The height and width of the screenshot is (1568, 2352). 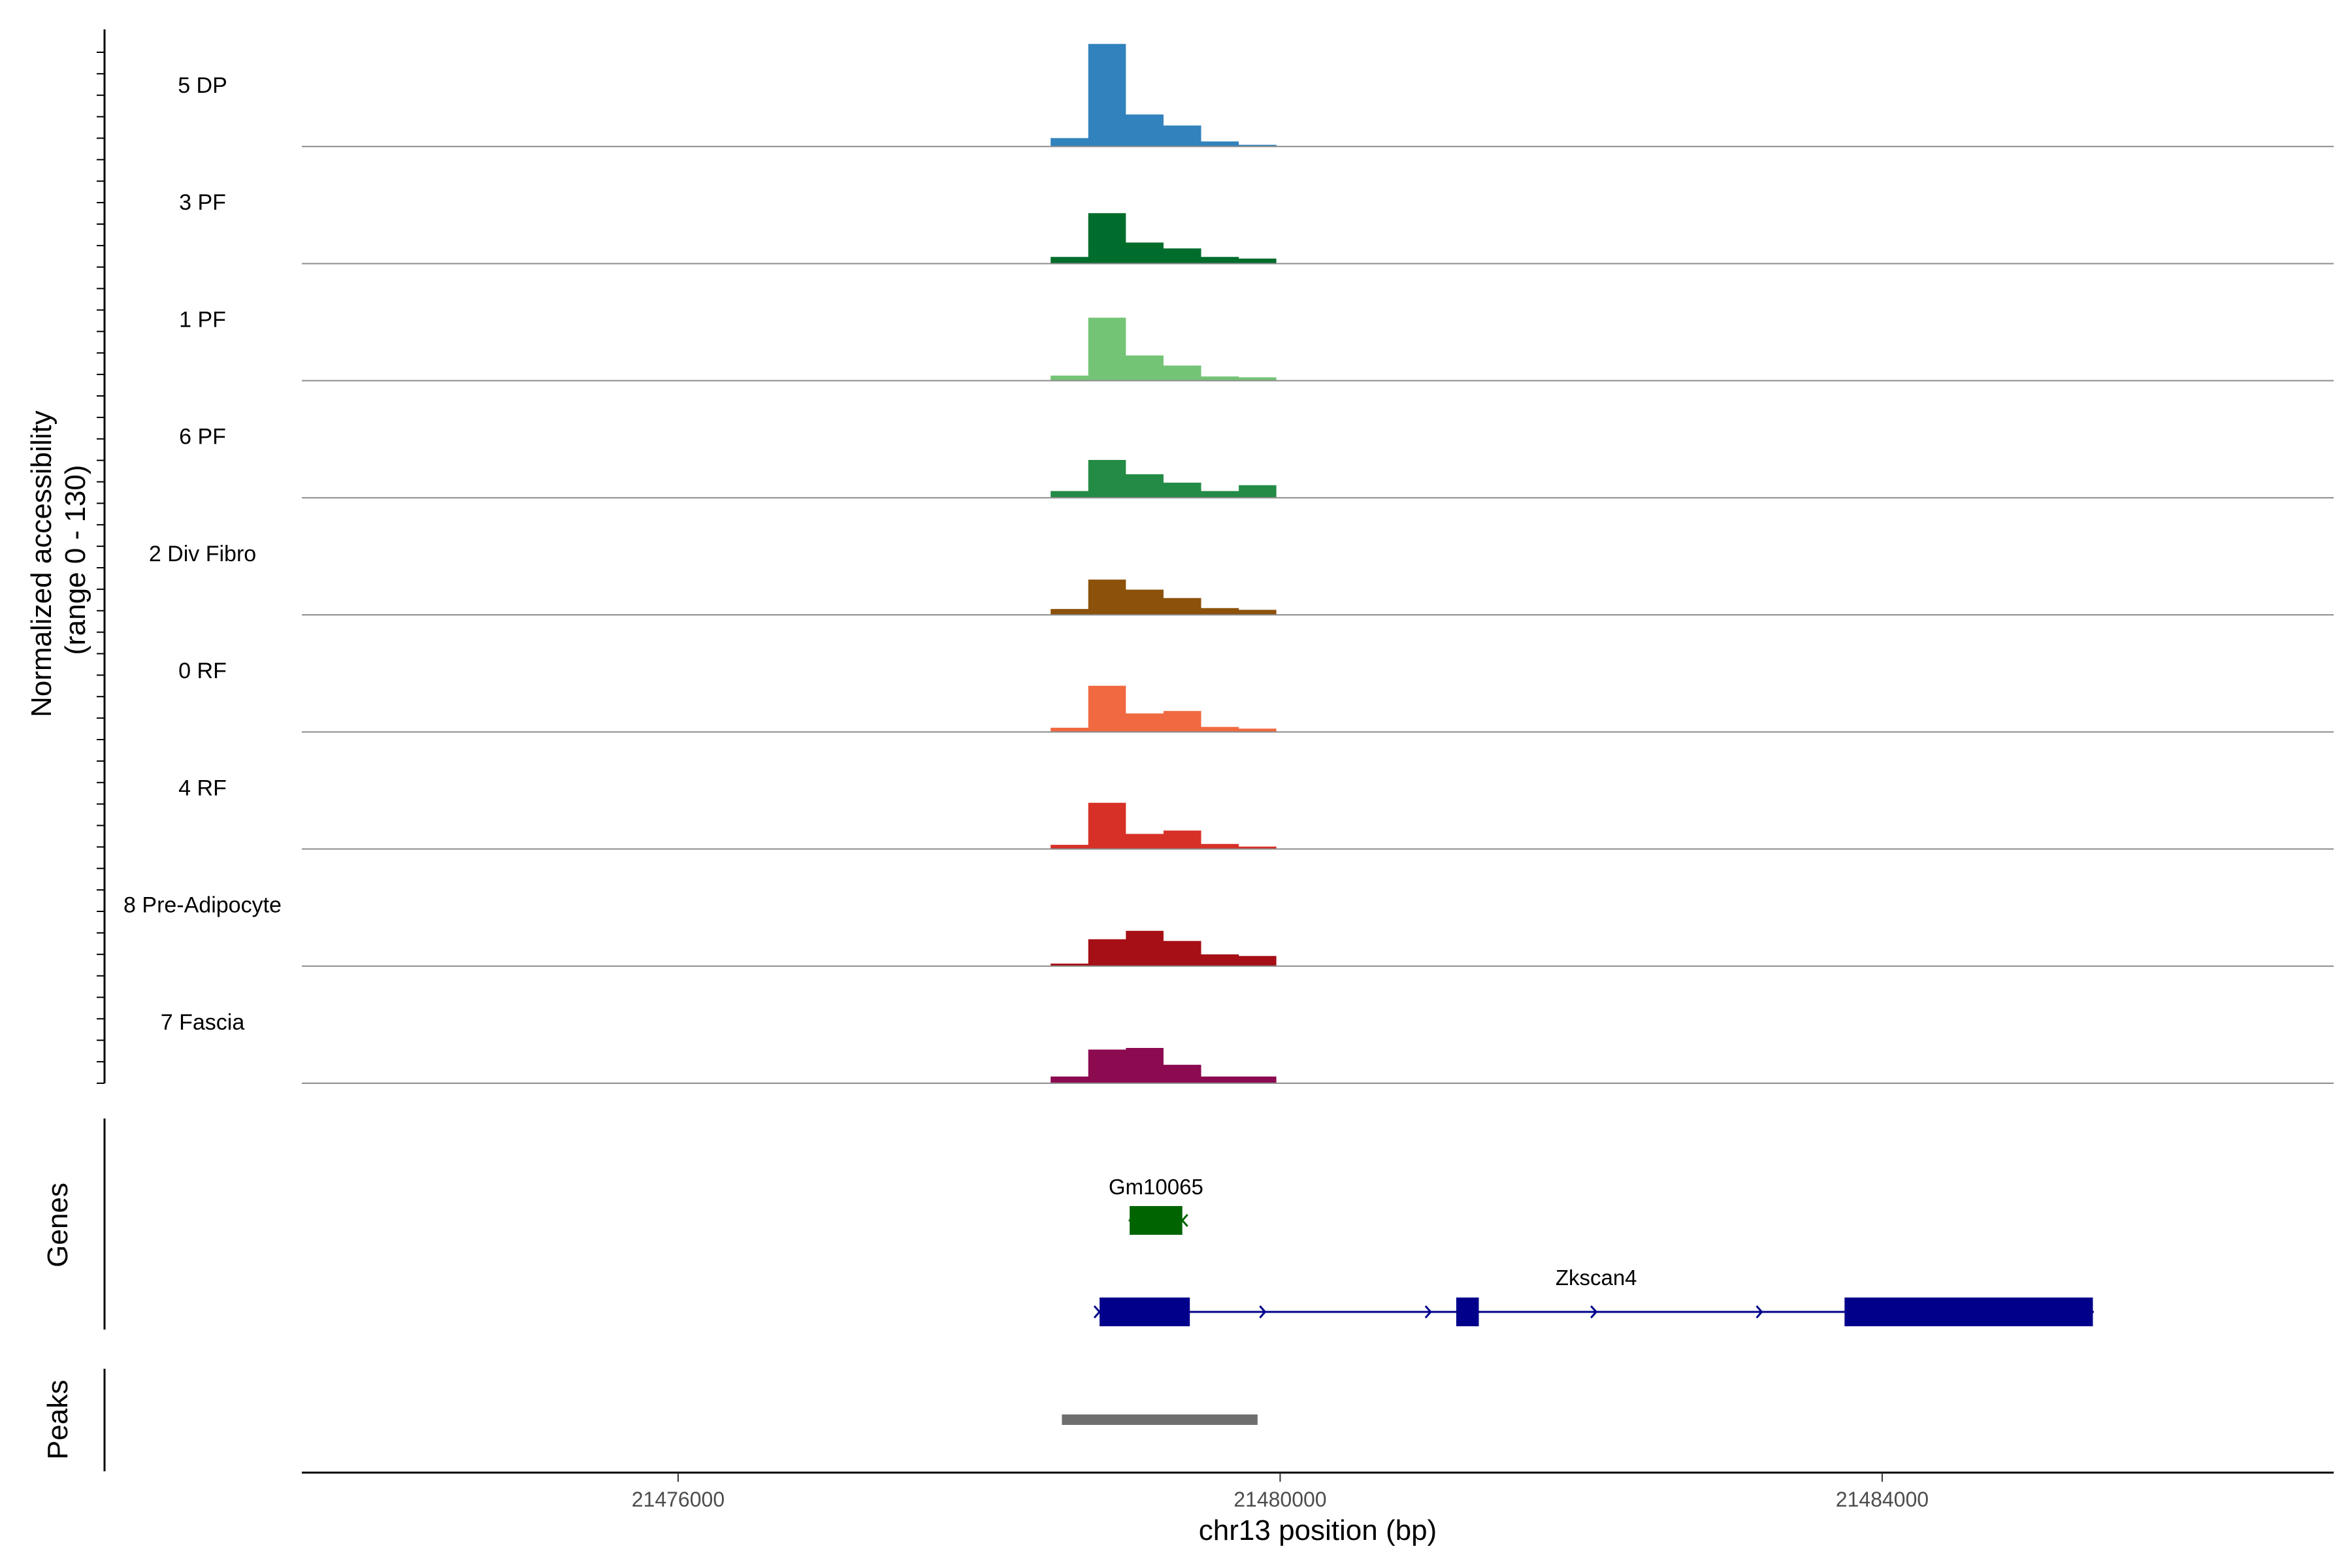 I want to click on coverage-track: 1 PF, so click(x=1256, y=344).